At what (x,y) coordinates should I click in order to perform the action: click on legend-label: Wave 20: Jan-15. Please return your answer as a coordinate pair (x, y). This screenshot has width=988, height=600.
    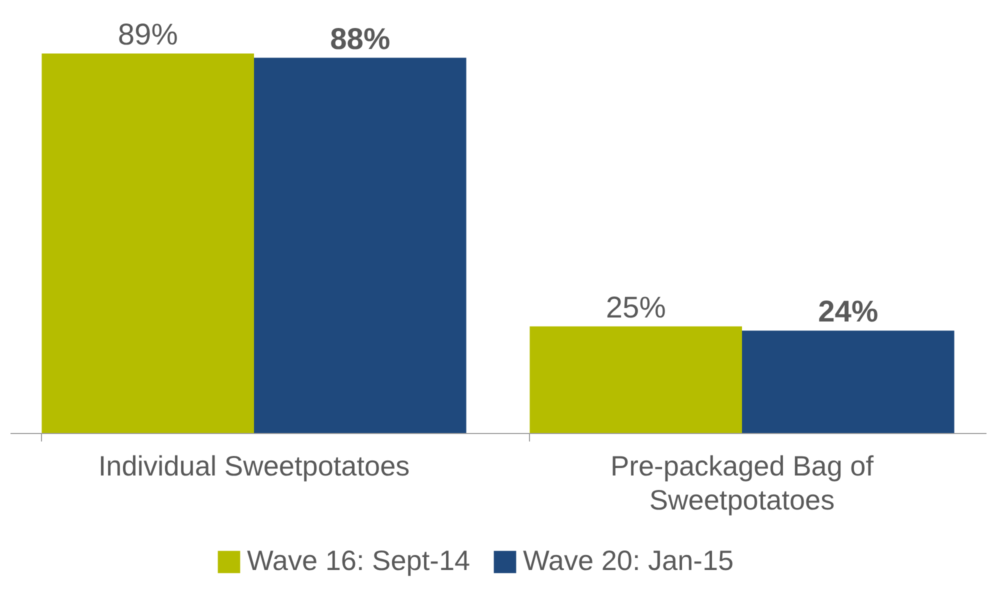
    Looking at the image, I should click on (628, 560).